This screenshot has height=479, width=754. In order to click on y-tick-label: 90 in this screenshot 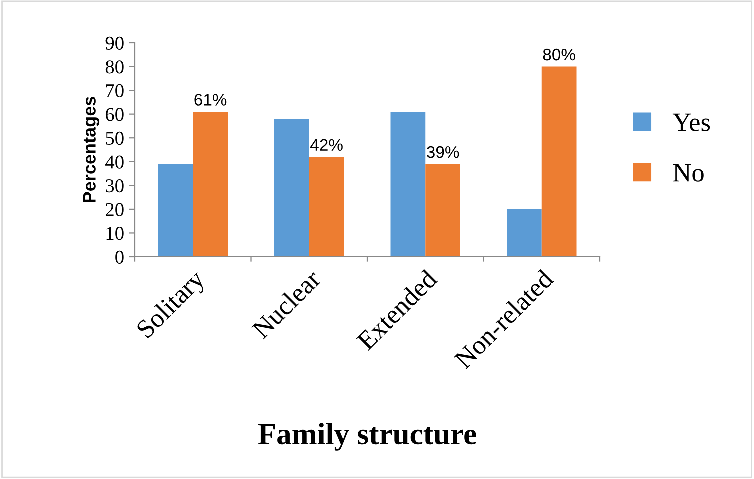, I will do `click(115, 43)`.